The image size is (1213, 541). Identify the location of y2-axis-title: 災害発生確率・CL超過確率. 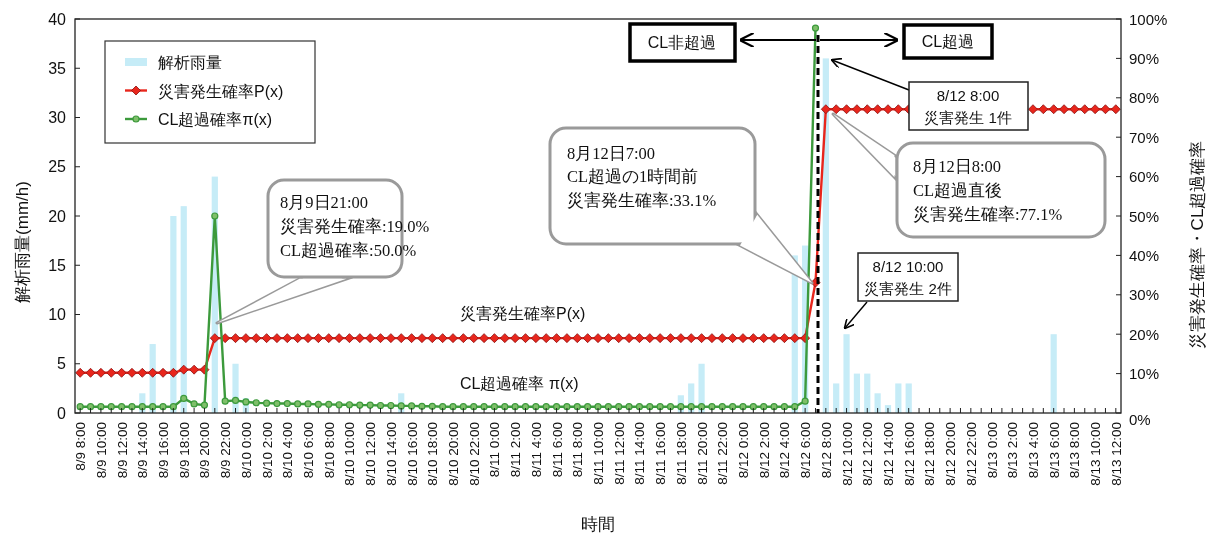
(1197, 245).